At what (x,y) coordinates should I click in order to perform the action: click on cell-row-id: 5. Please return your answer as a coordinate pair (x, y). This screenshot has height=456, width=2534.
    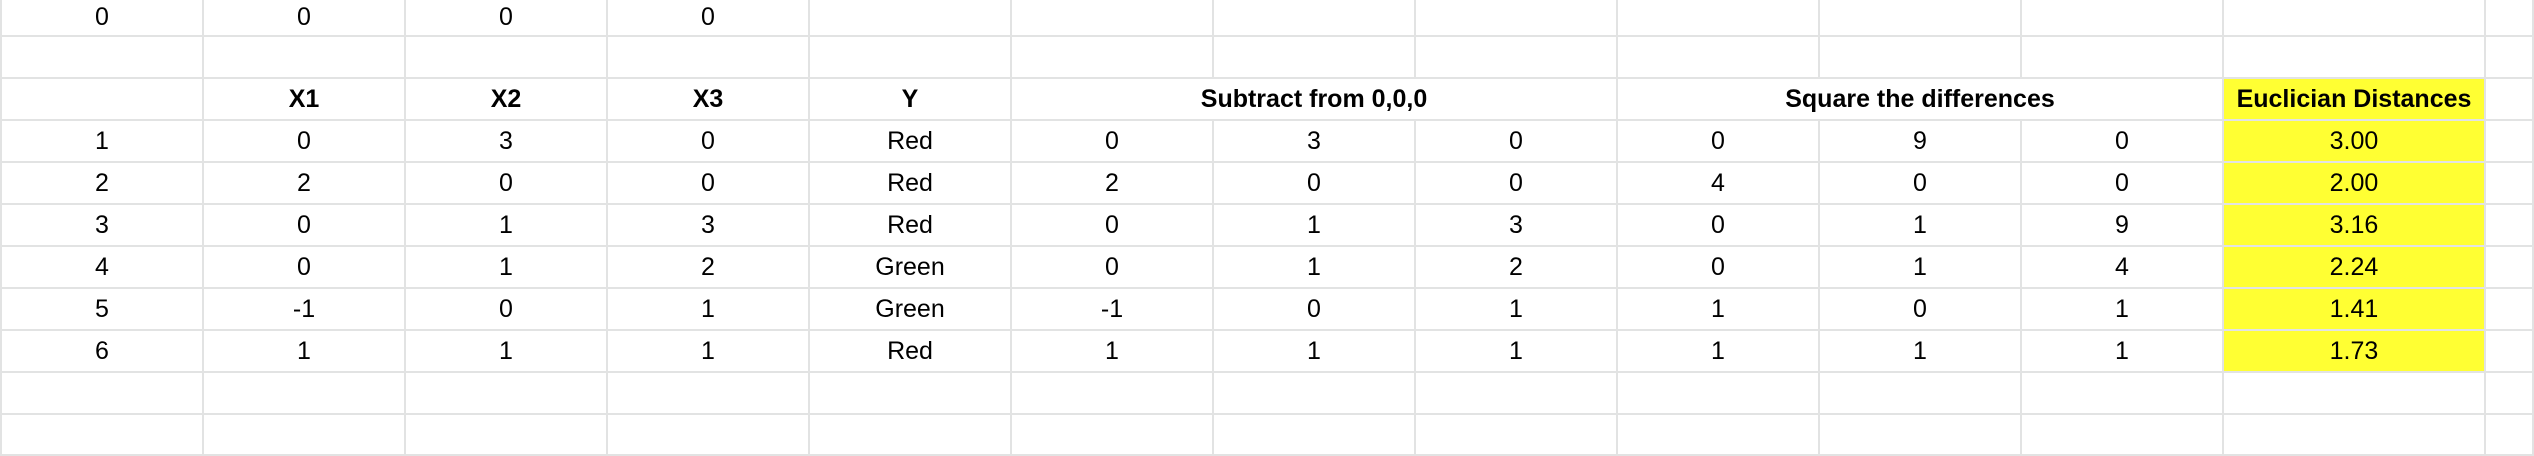
    Looking at the image, I should click on (102, 310).